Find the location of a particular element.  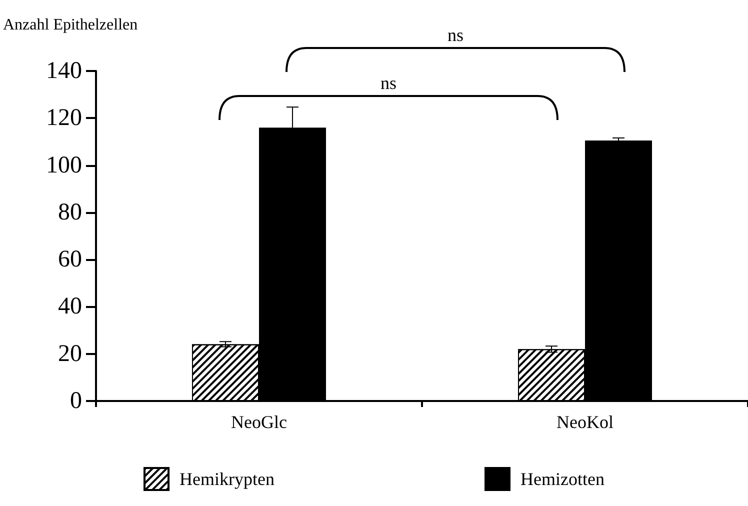

y-tick-label: 120 is located at coordinates (64, 118).